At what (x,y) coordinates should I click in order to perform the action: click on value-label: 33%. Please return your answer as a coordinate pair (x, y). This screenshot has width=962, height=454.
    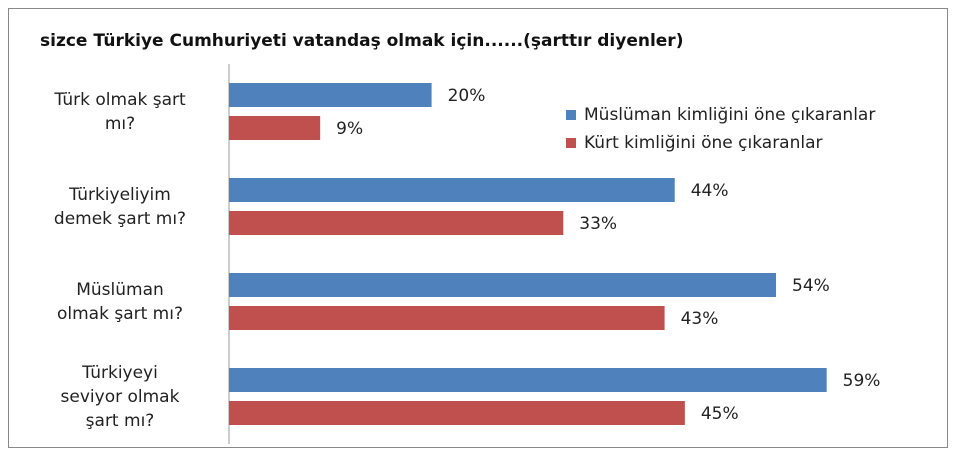
    Looking at the image, I should click on (598, 224).